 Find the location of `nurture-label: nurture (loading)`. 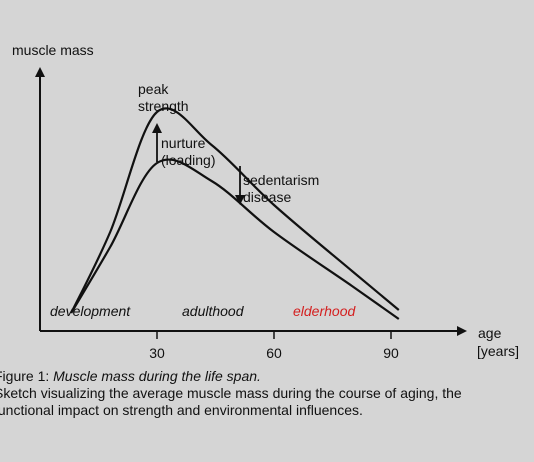

nurture-label: nurture (loading) is located at coordinates (188, 151).